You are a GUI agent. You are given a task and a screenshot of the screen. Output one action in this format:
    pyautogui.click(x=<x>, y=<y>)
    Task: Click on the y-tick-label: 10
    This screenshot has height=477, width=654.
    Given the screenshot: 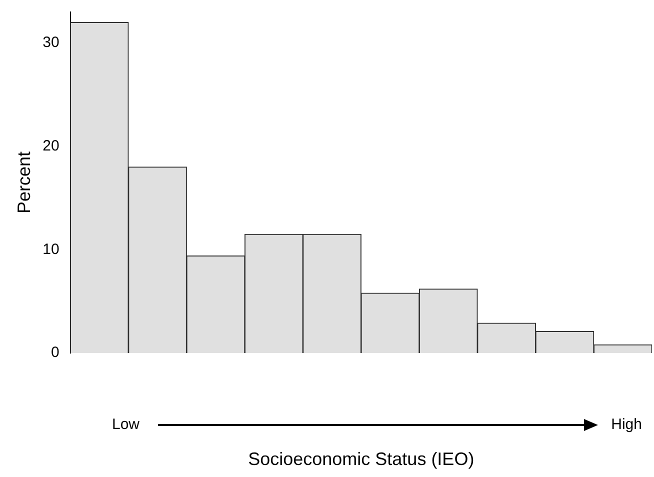 What is the action you would take?
    pyautogui.click(x=51, y=249)
    